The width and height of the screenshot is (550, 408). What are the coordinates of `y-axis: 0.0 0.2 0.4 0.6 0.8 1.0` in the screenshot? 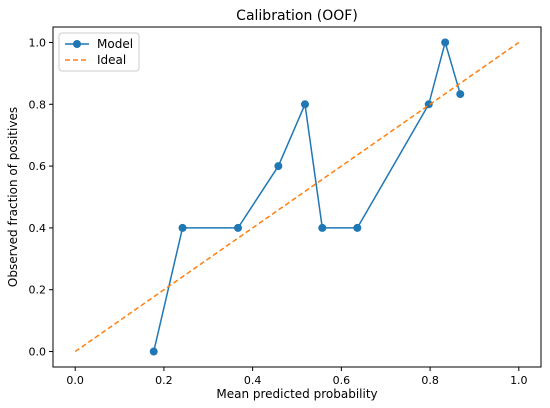 It's located at (41, 197).